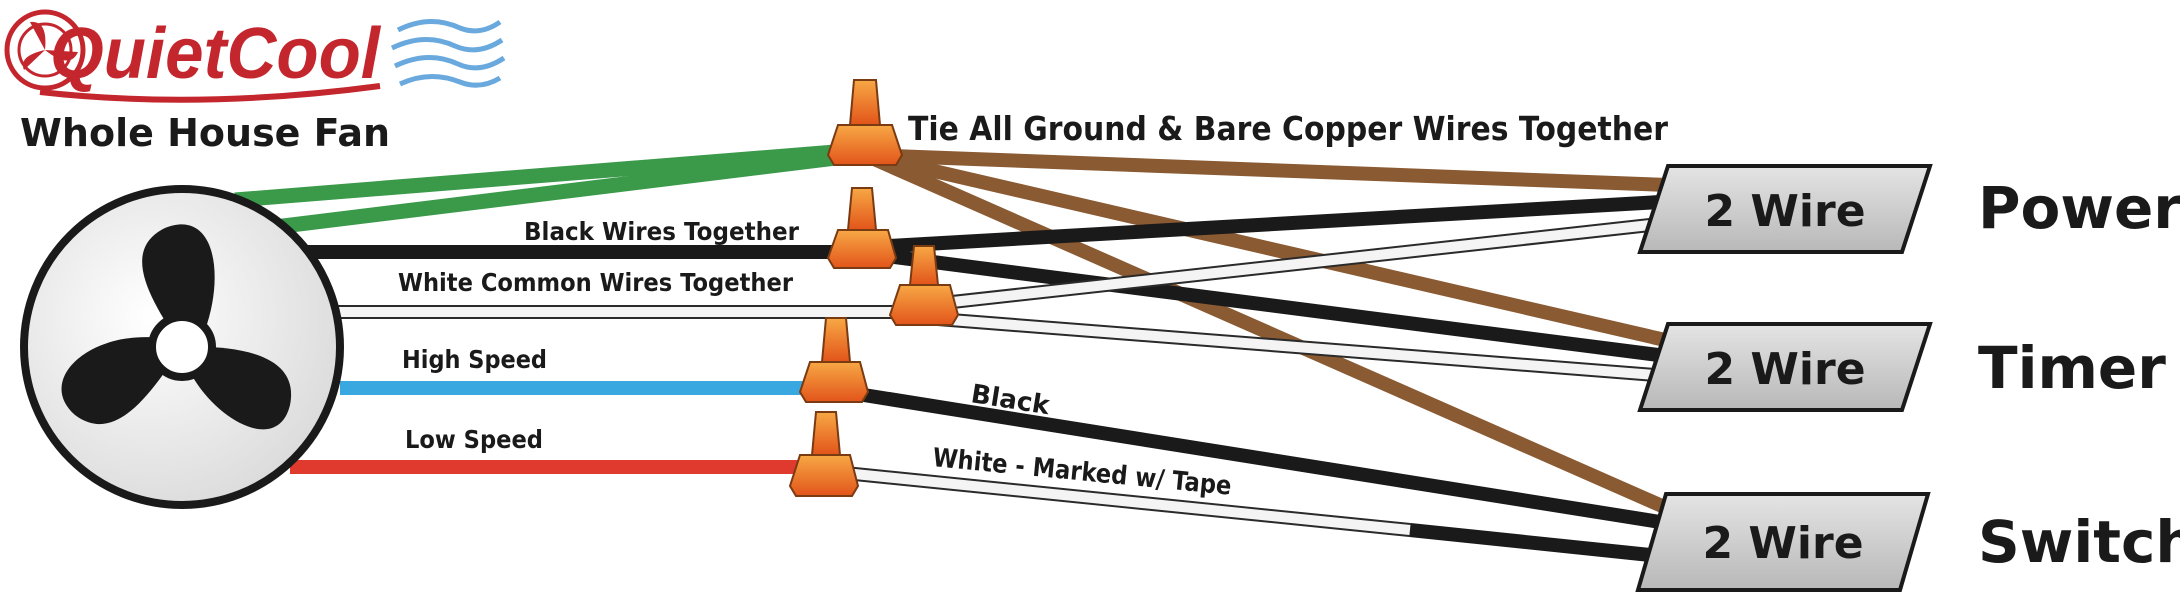  What do you see at coordinates (210, 93) in the screenshot?
I see `logo-swoosh` at bounding box center [210, 93].